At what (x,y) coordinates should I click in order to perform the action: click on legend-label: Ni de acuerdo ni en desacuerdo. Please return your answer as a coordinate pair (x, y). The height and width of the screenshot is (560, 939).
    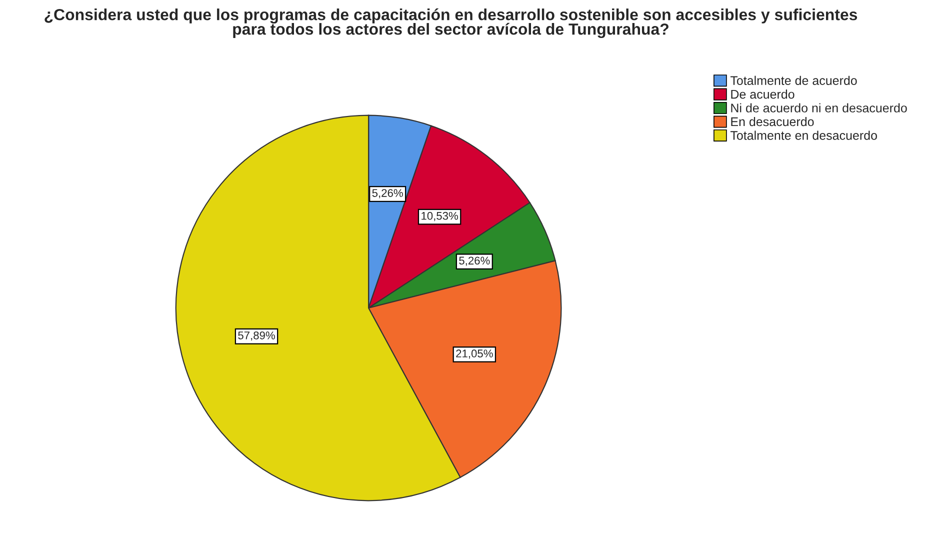
    Looking at the image, I should click on (819, 107).